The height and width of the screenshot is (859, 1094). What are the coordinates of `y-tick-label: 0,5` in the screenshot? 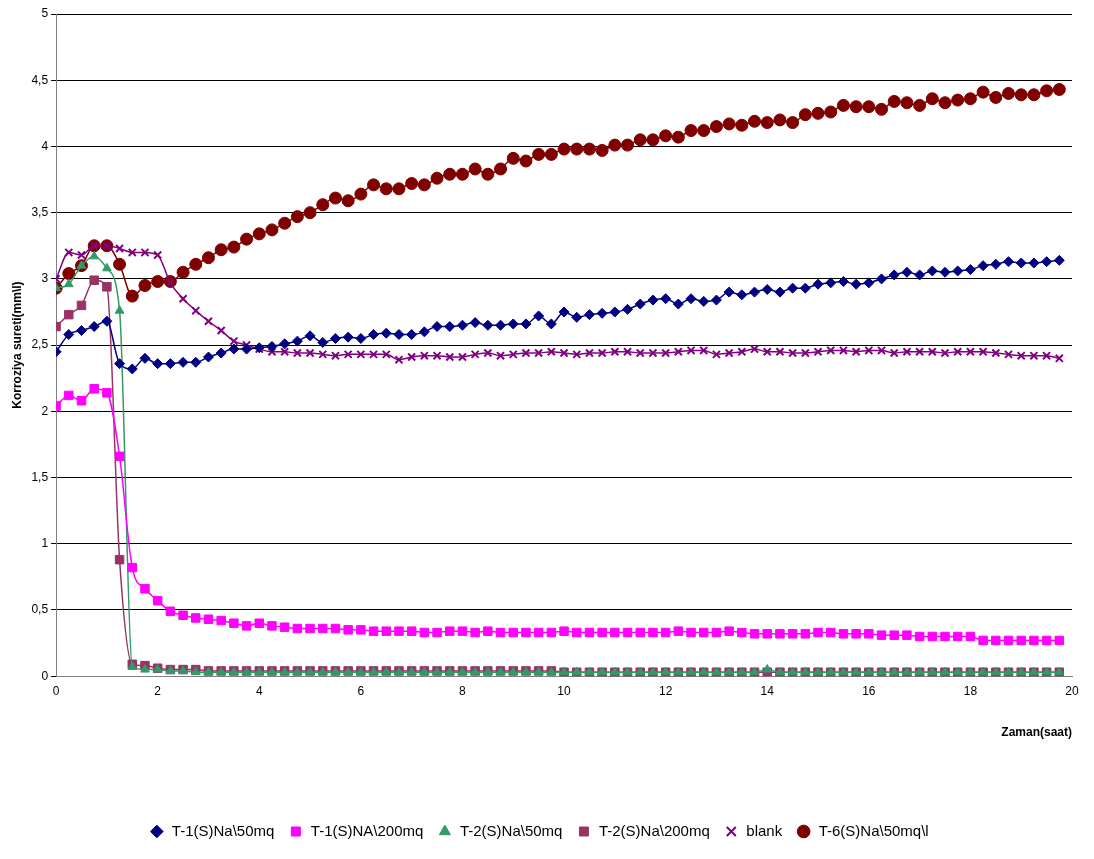 It's located at (40, 609).